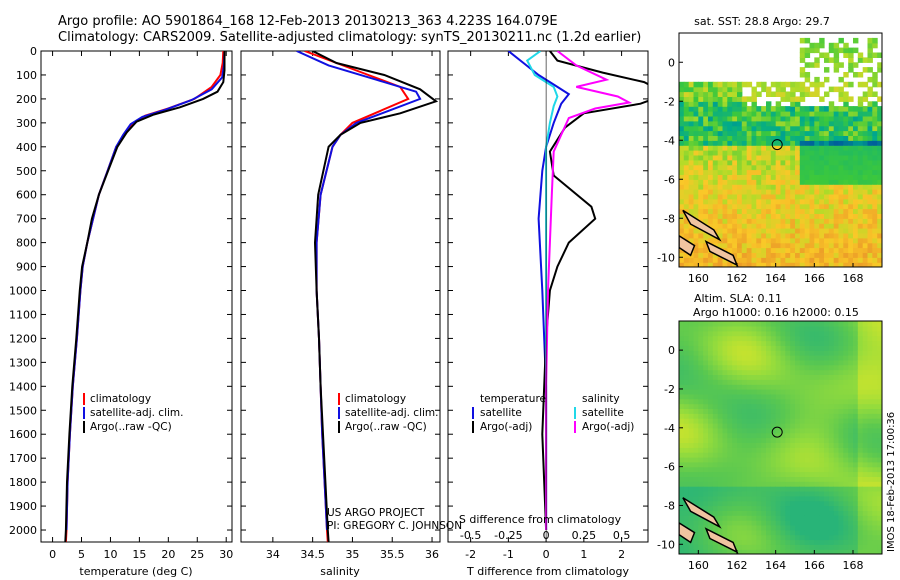  What do you see at coordinates (52, 554) in the screenshot?
I see `x-tick-label: 0` at bounding box center [52, 554].